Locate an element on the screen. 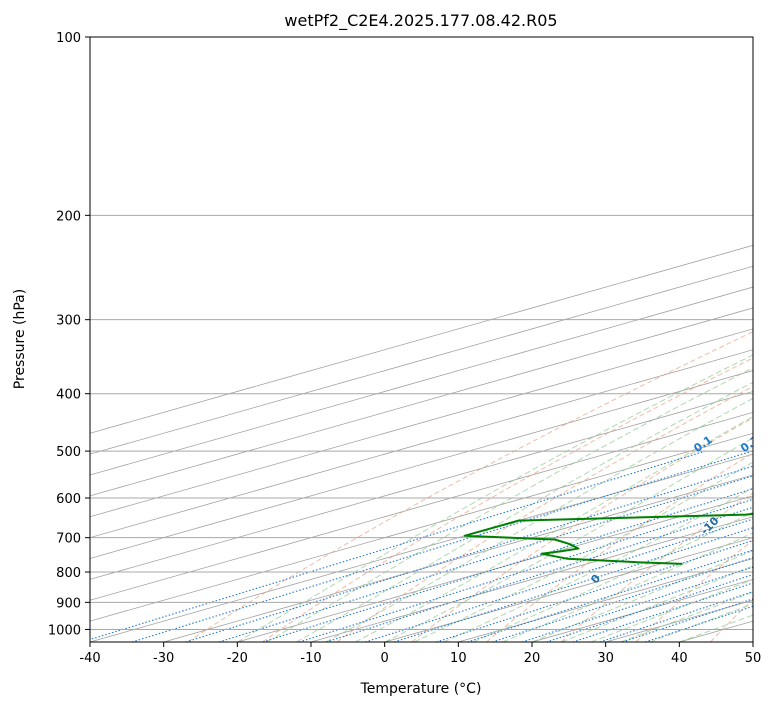  y-axis-ticks: 100 200 300 400 500 600 700 800 900 1000 is located at coordinates (69, 334).